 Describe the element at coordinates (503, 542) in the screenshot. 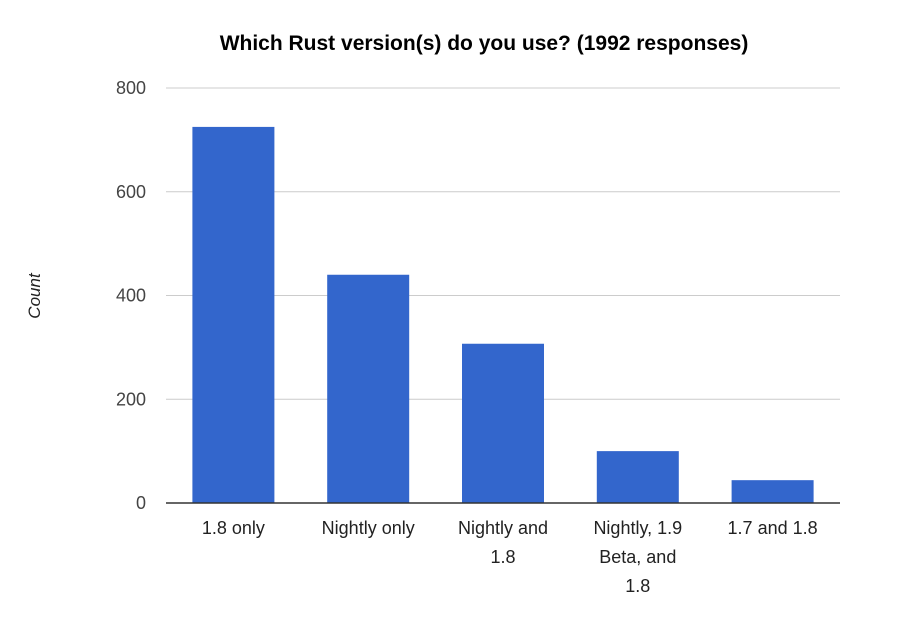

I see `x-tick-label: Nightly and 1.8` at that location.